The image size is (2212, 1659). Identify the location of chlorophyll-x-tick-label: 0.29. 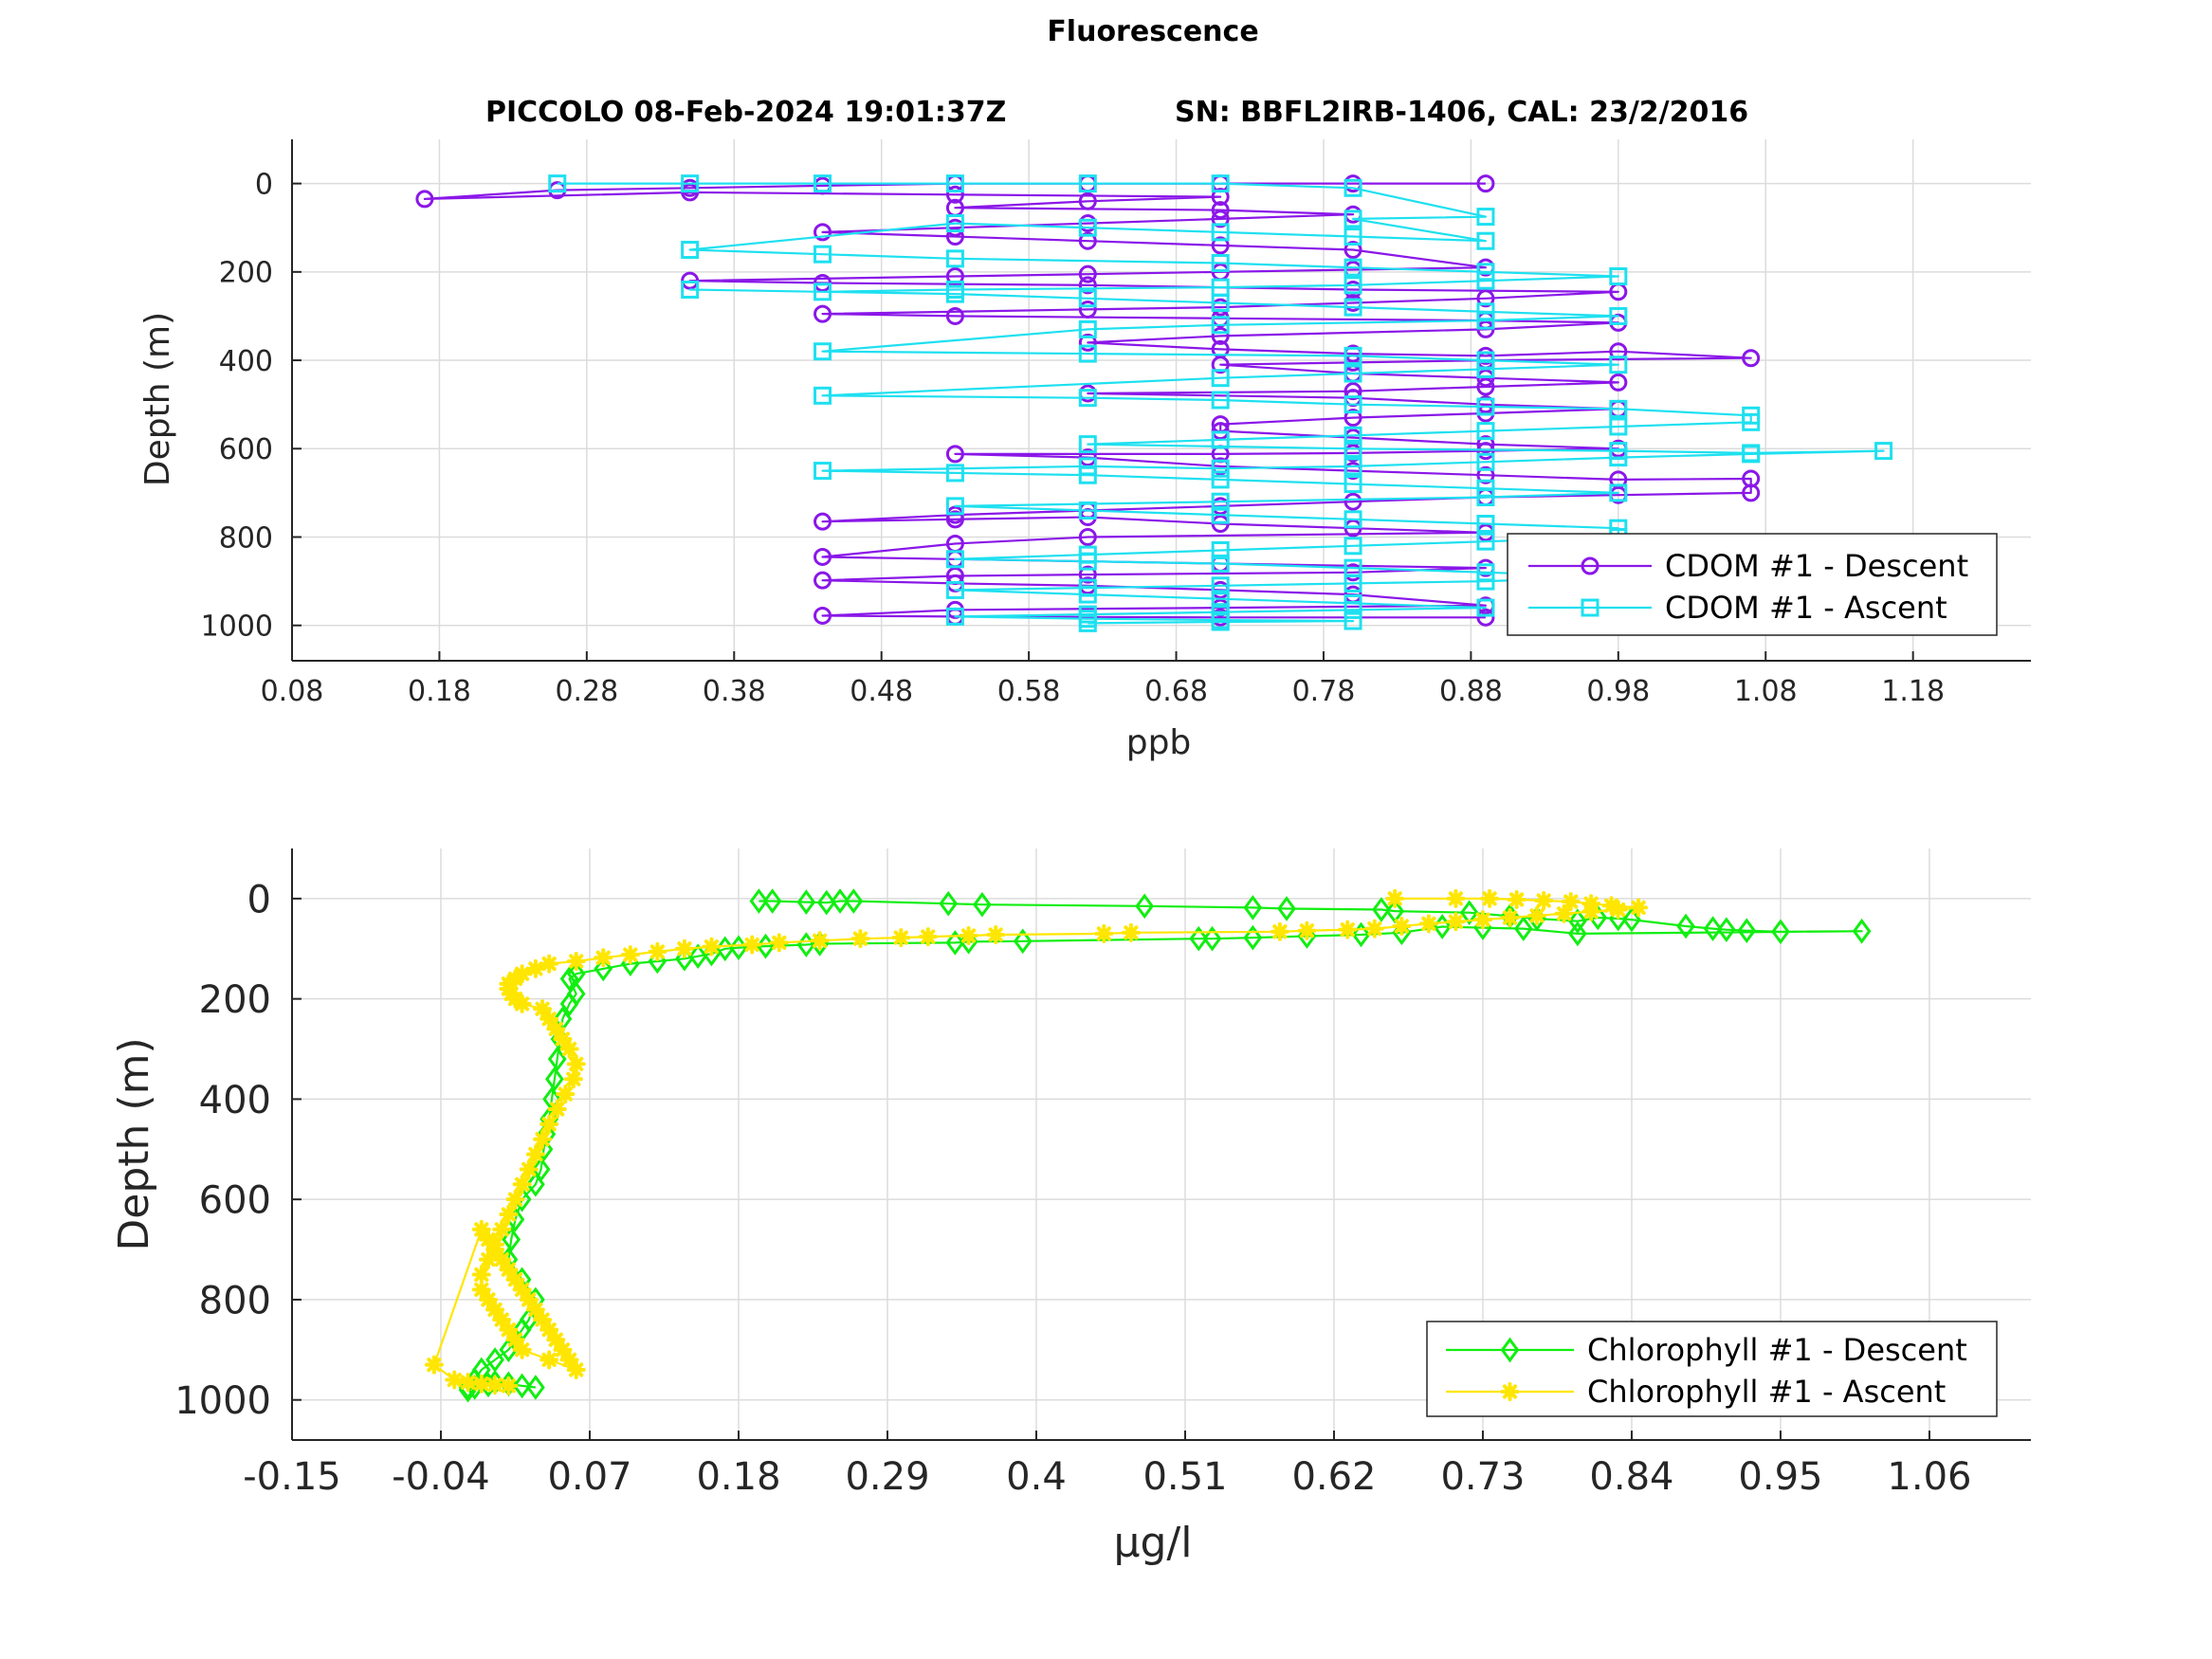
(887, 1477).